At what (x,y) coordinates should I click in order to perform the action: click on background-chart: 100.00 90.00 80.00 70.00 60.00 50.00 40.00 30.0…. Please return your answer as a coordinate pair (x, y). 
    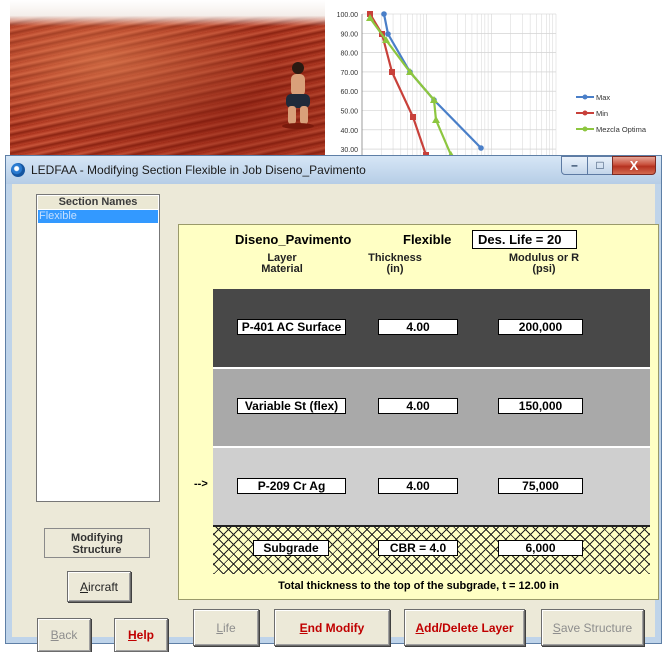
    Looking at the image, I should click on (495, 77).